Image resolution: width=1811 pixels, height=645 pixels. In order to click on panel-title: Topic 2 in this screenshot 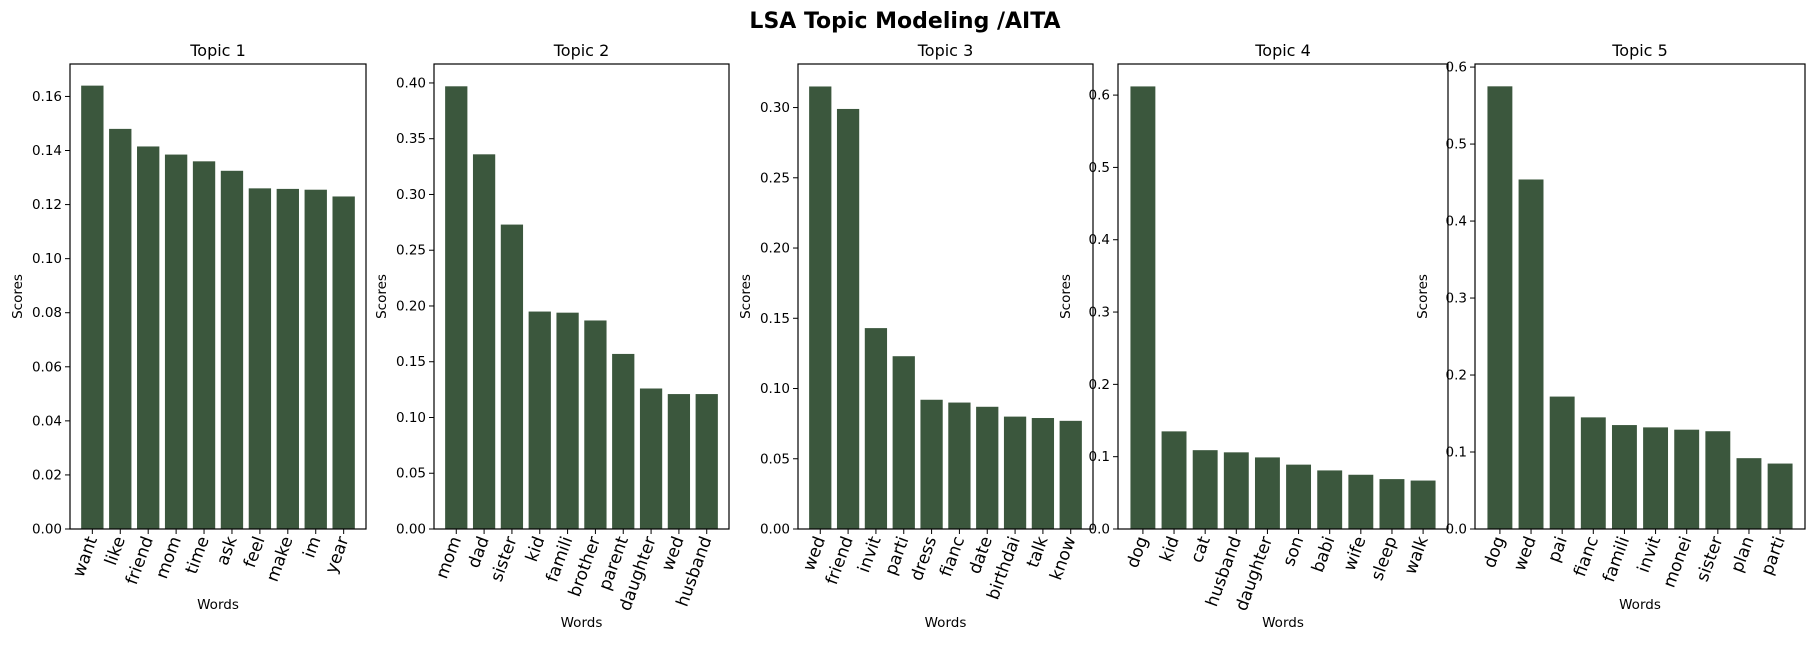, I will do `click(581, 50)`.